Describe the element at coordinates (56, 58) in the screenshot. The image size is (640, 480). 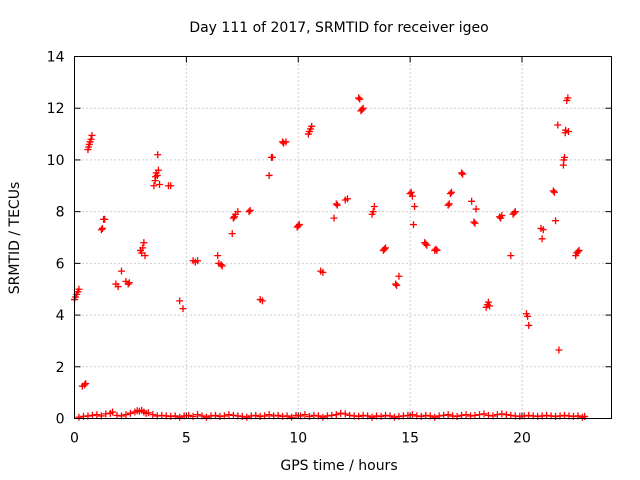
I see `y-tick-label: 14` at that location.